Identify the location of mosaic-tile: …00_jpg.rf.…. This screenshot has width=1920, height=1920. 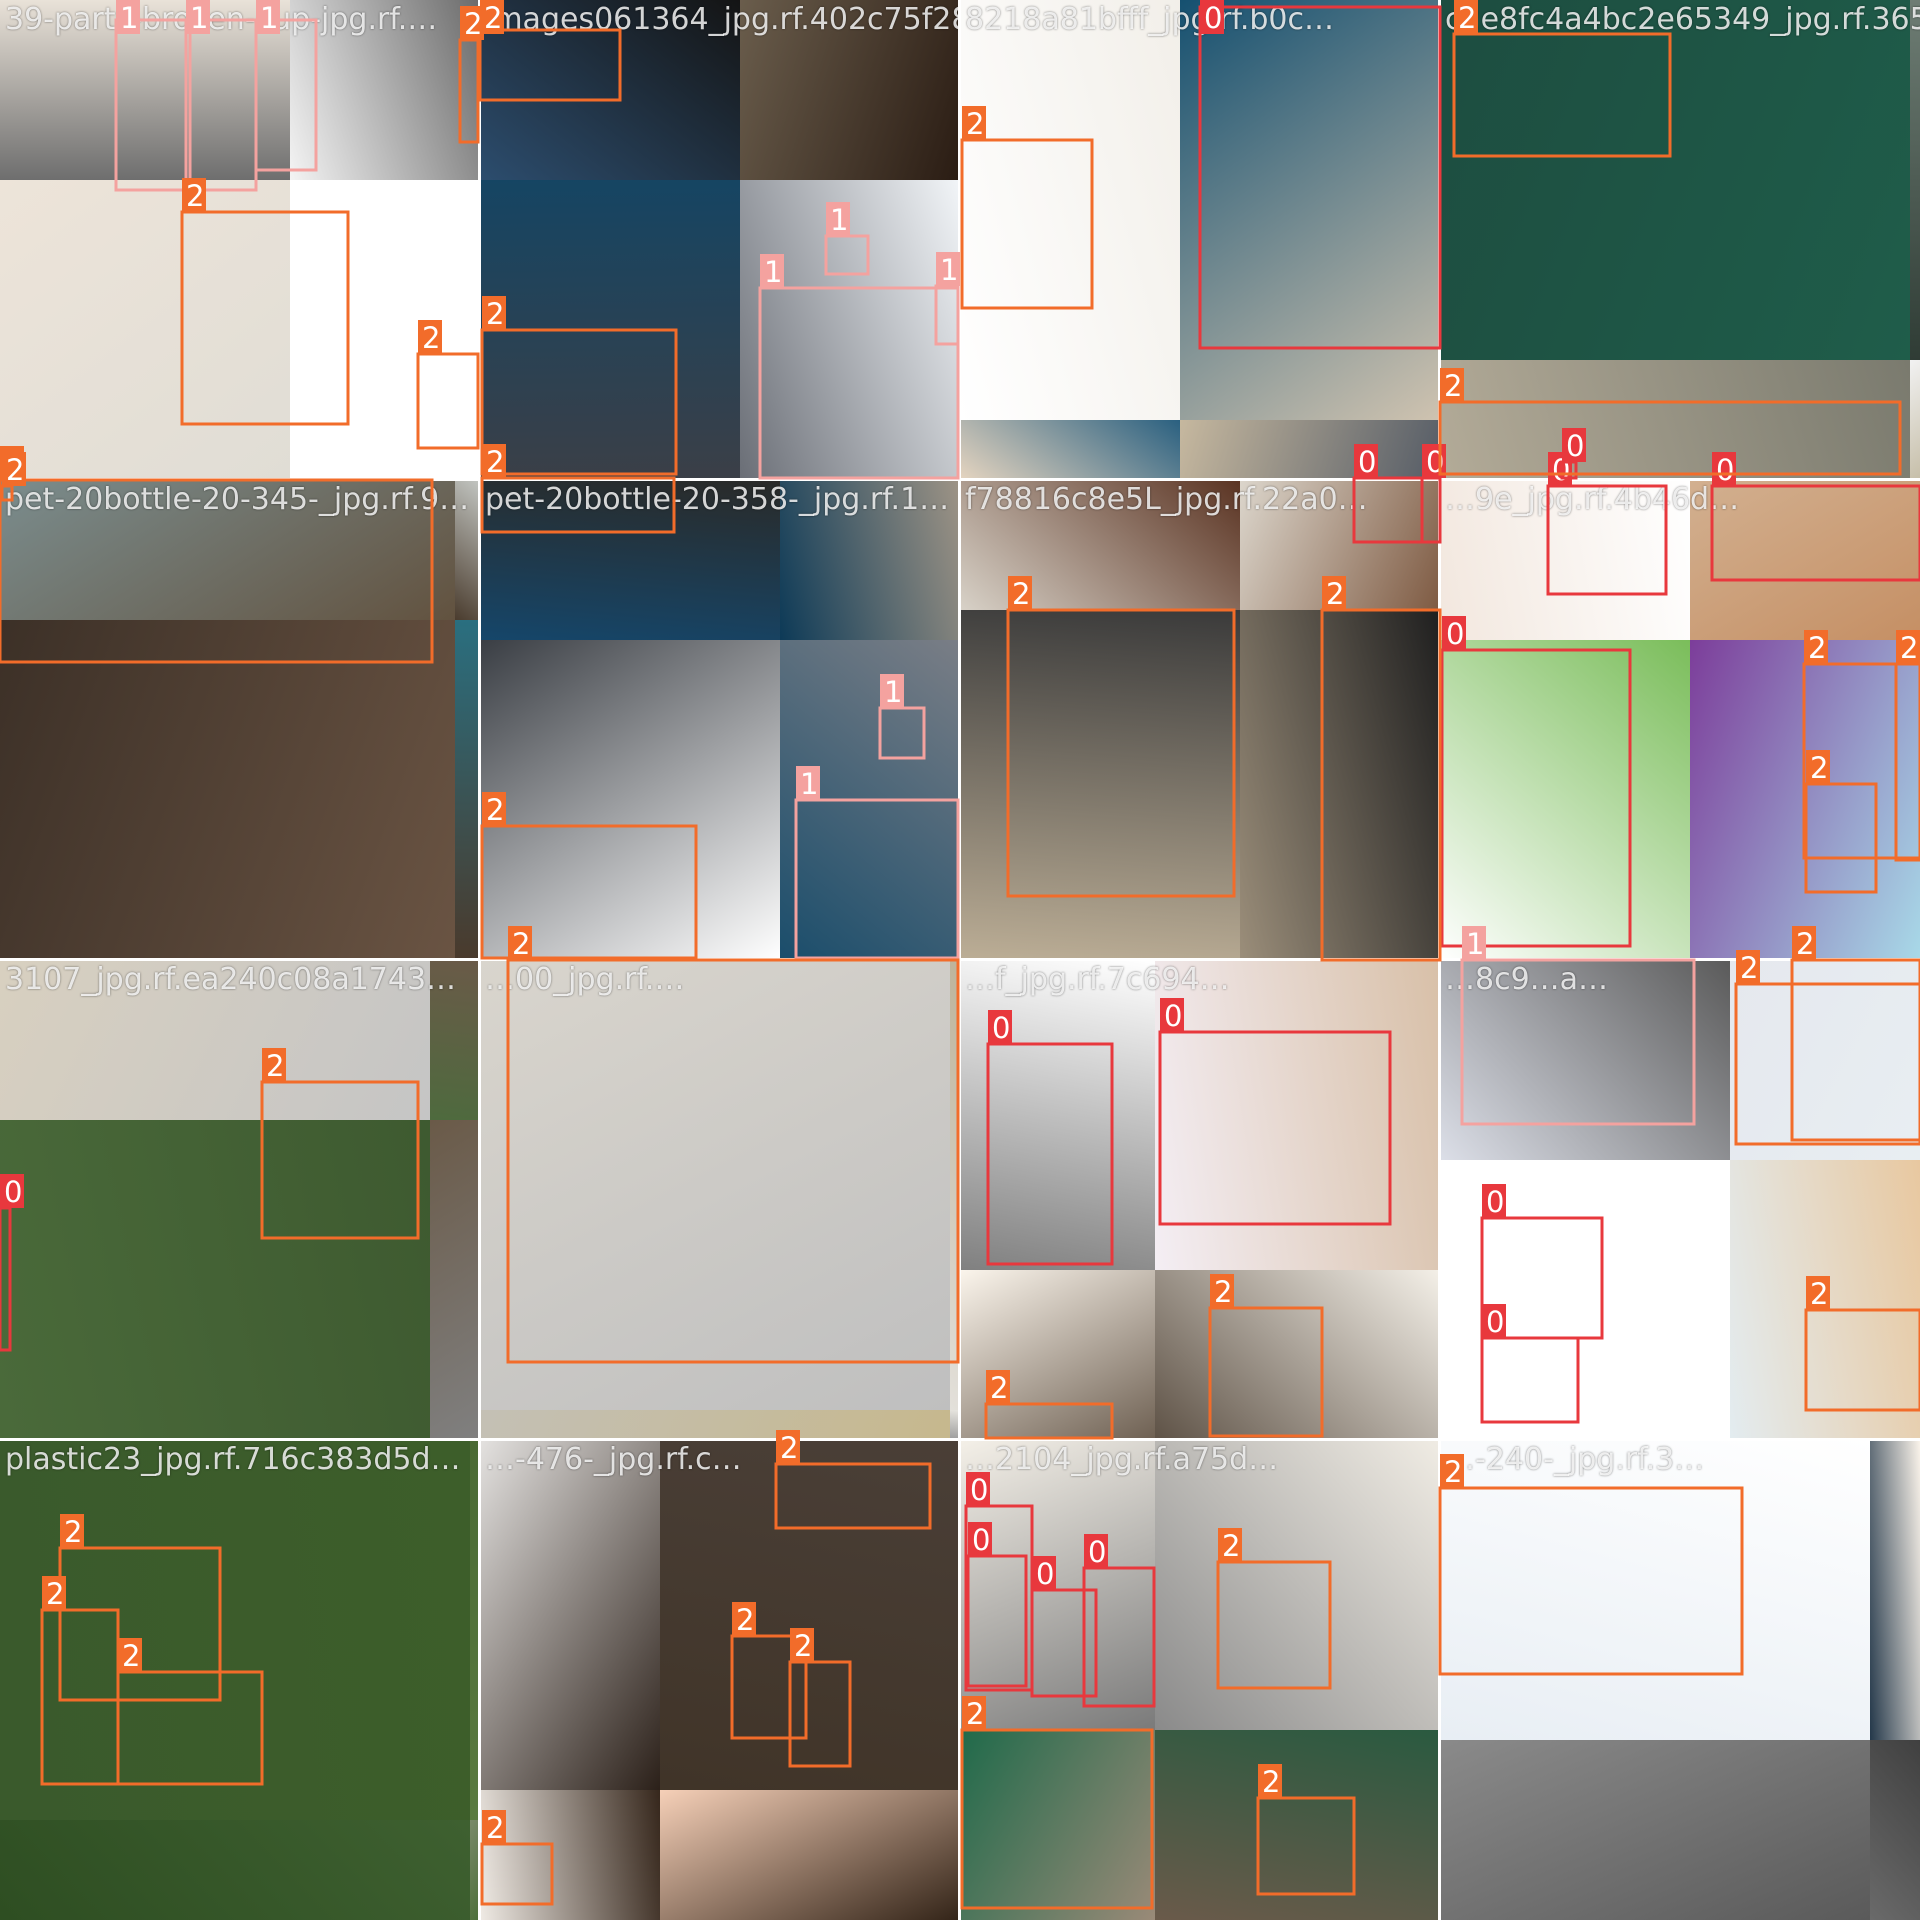
(720, 1200).